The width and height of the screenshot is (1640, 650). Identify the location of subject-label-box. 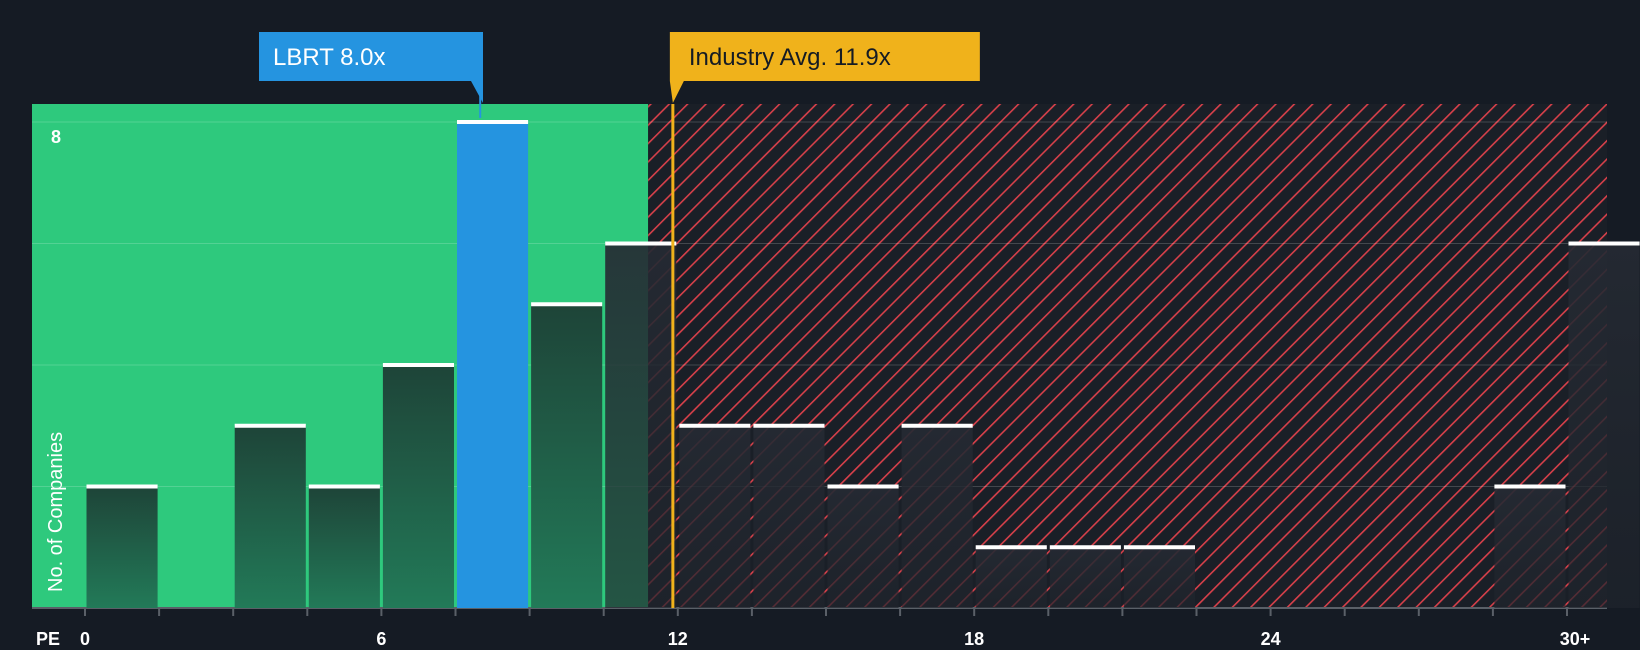
(371, 67).